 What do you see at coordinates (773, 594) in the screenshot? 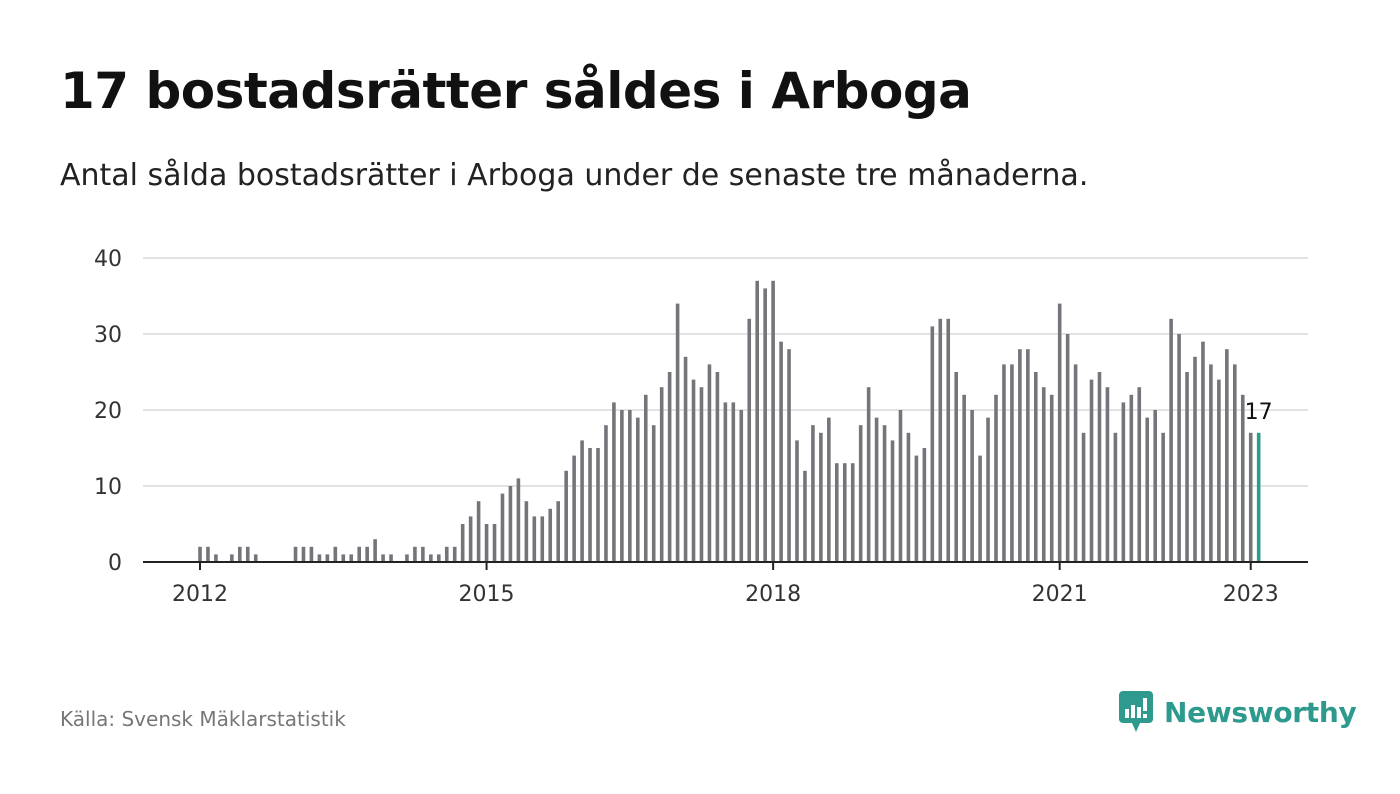
I see `x-tick-label: 2018` at bounding box center [773, 594].